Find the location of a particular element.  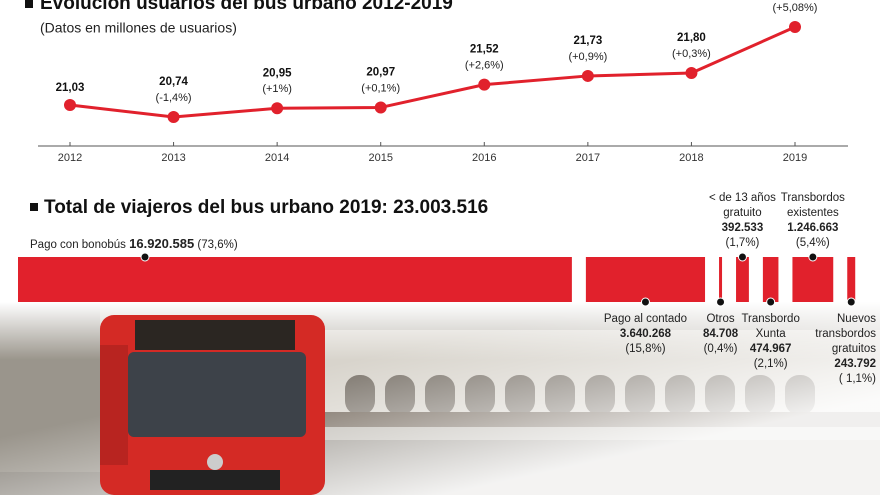

x-tick-label: 2012 is located at coordinates (70, 158).